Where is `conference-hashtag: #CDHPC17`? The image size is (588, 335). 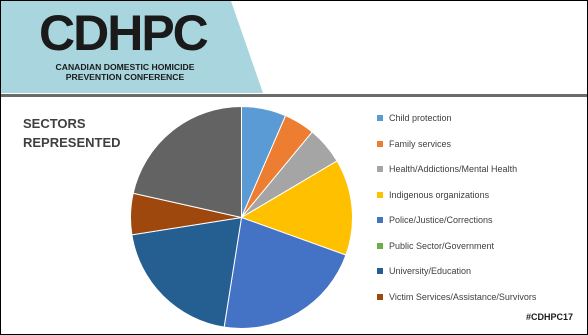
conference-hashtag: #CDHPC17 is located at coordinates (549, 317).